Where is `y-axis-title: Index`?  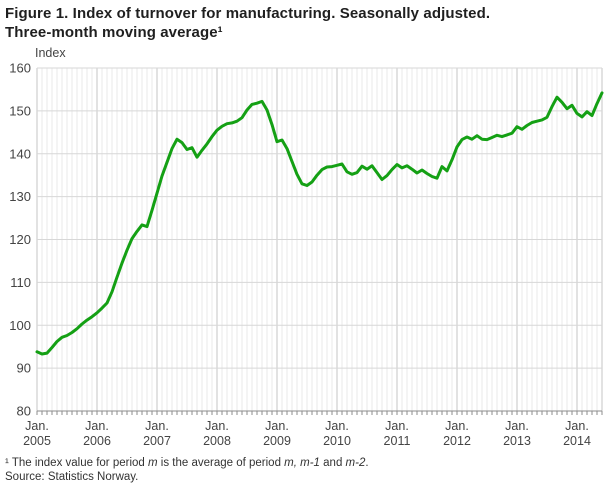 y-axis-title: Index is located at coordinates (50, 53).